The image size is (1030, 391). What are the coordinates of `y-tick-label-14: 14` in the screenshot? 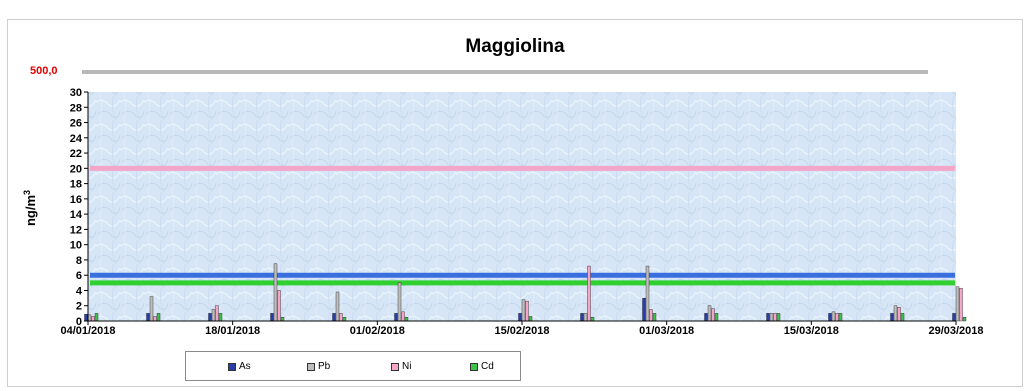 It's located at (76, 215).